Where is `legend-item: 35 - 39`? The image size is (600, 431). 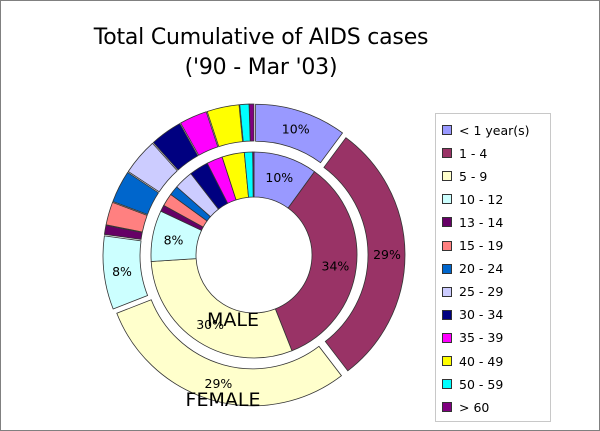 legend-item: 35 - 39 is located at coordinates (472, 338).